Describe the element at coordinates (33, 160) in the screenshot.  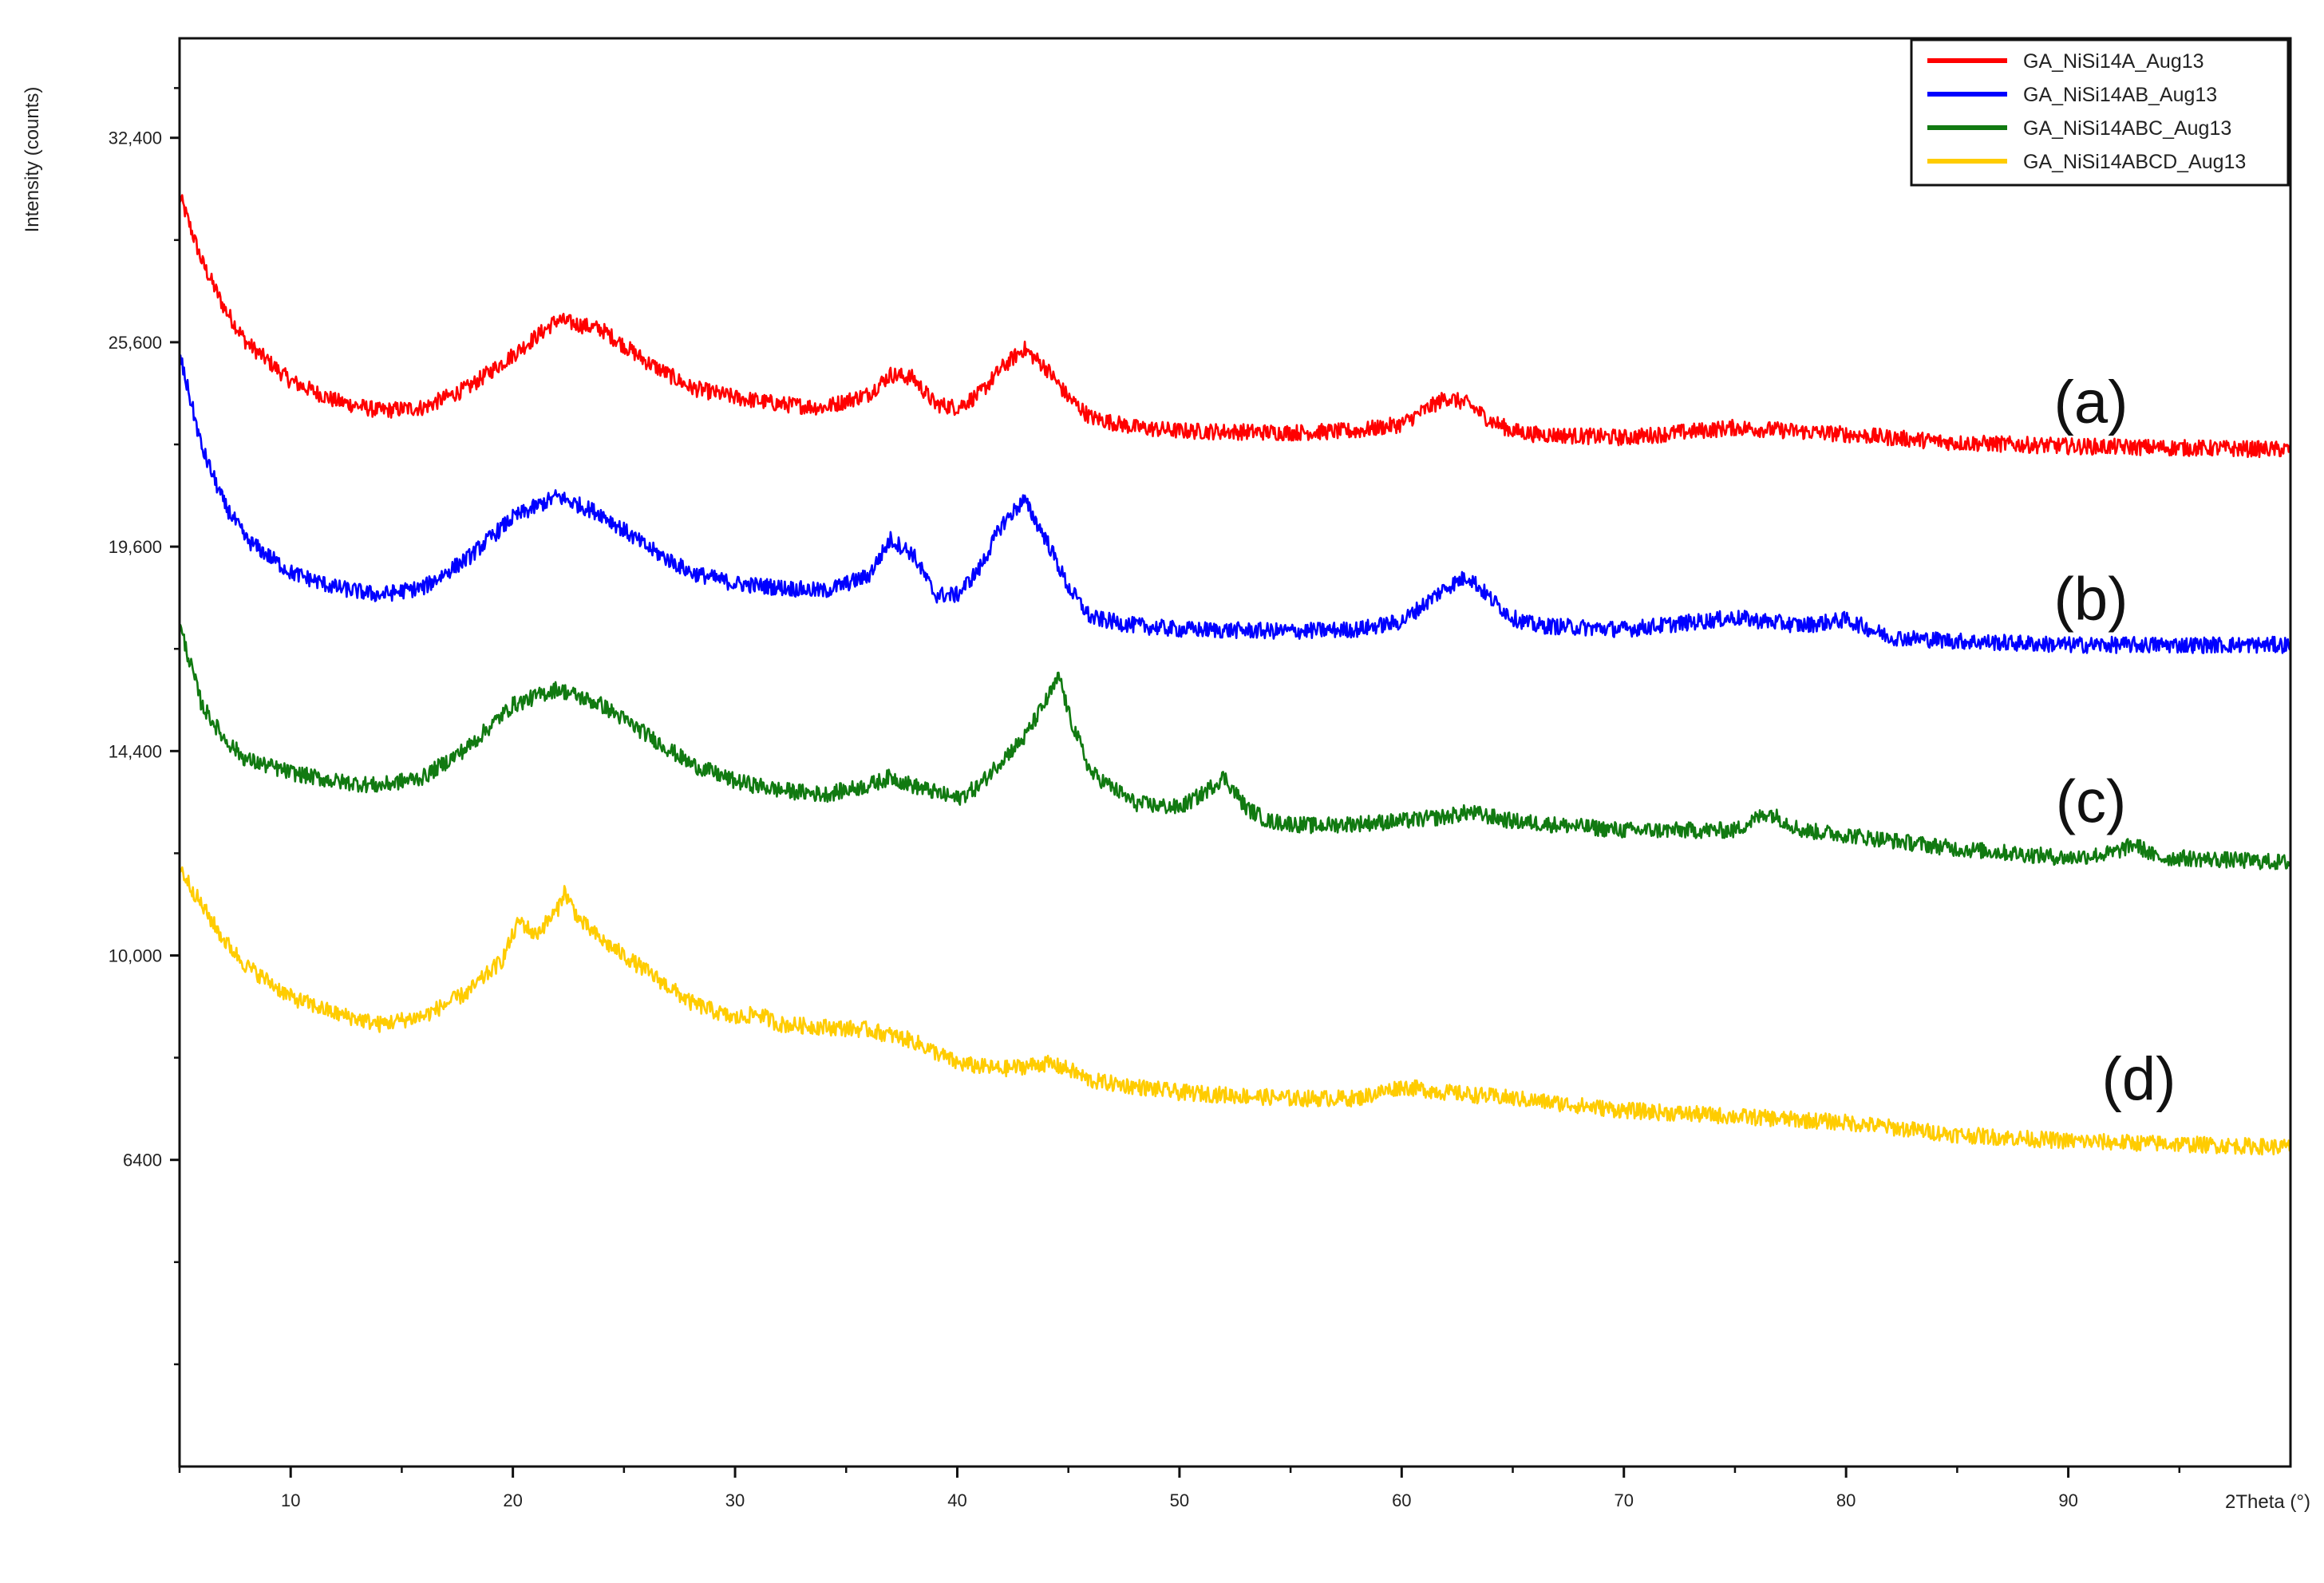
I see `y-axis-title: Intensity (counts)` at that location.